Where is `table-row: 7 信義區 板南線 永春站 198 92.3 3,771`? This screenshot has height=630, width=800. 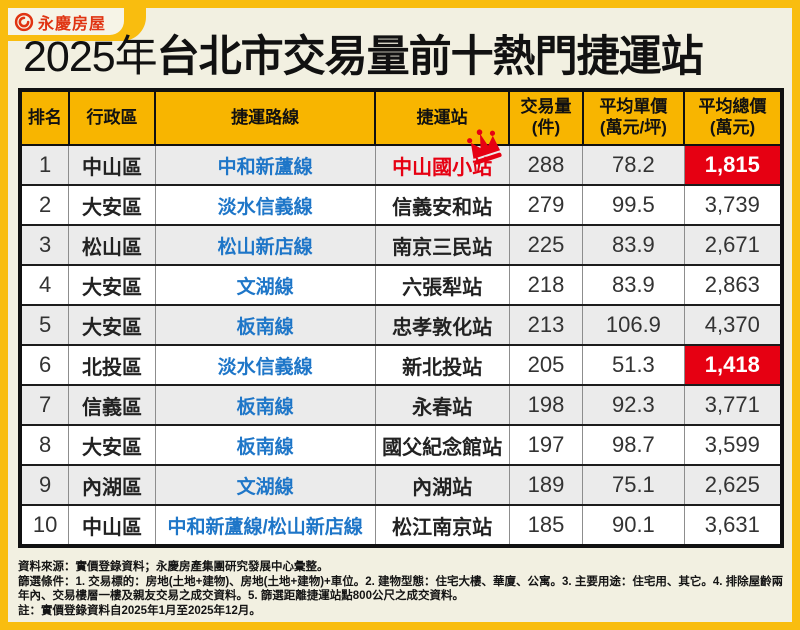
table-row: 7 信義區 板南線 永春站 198 92.3 3,771 is located at coordinates (401, 404).